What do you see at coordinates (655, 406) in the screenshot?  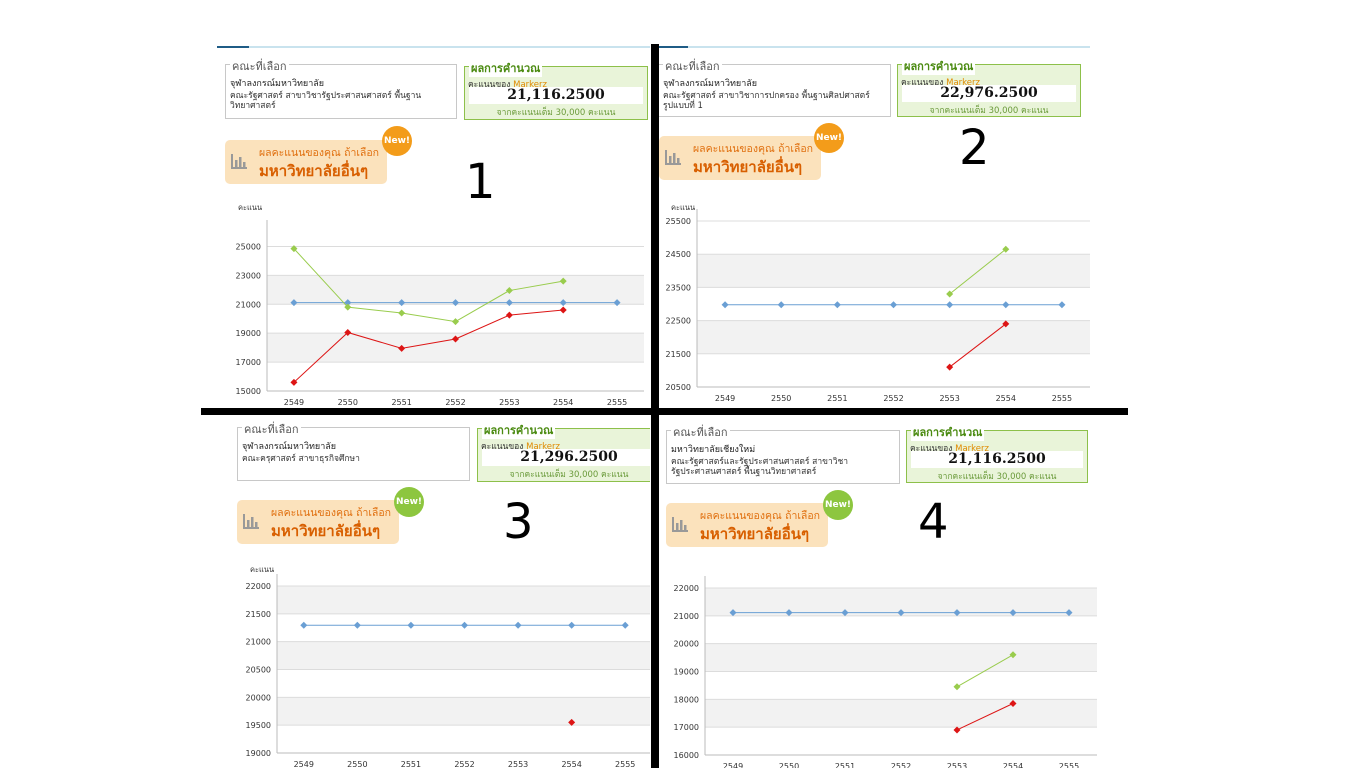 I see `vertical-divider` at bounding box center [655, 406].